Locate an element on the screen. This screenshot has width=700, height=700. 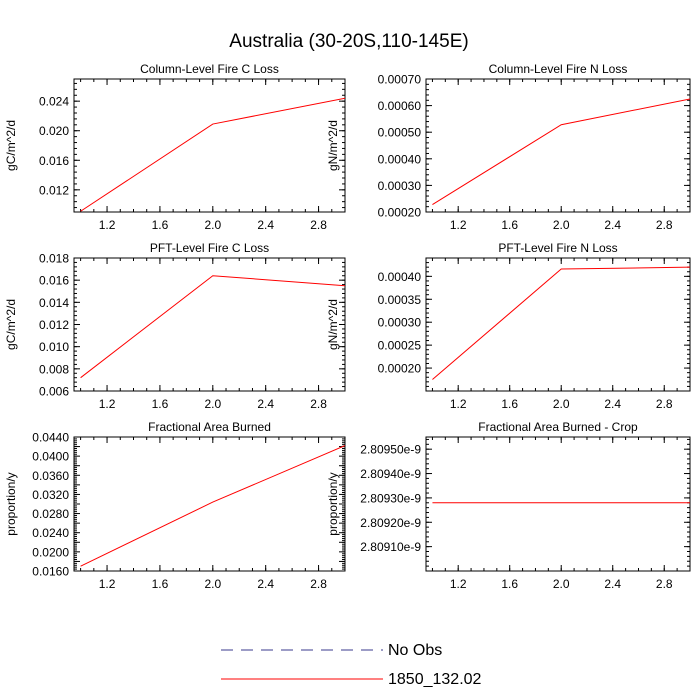
legend-label: No Obs is located at coordinates (415, 650).